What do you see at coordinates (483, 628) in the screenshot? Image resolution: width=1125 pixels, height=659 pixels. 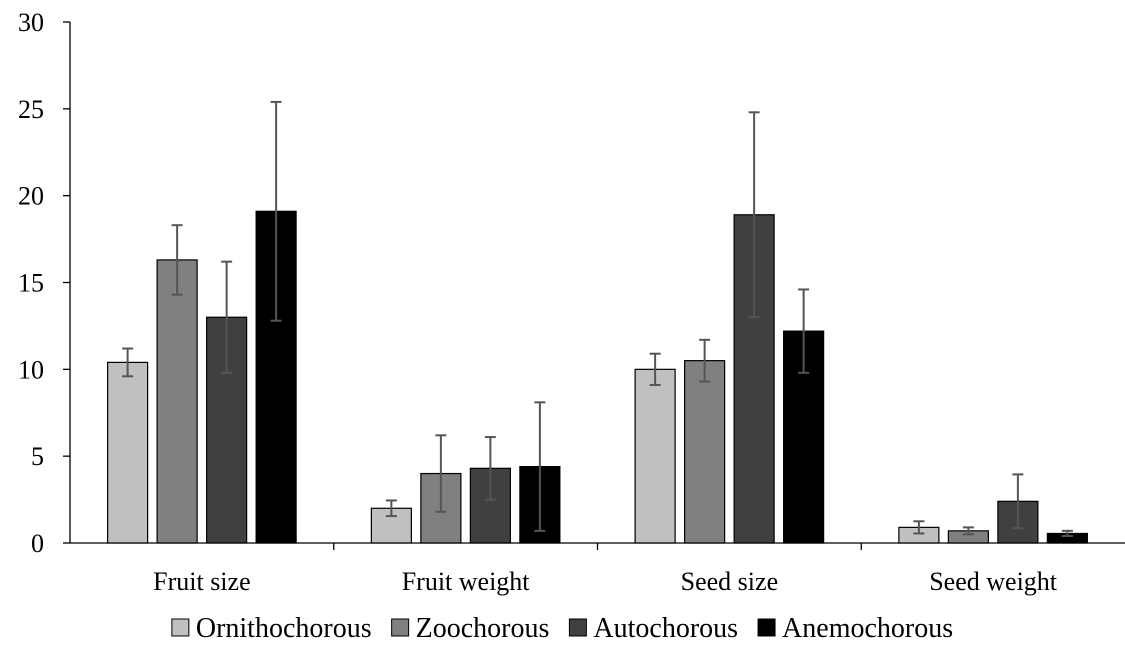 I see `legend-label: Zoochorous` at bounding box center [483, 628].